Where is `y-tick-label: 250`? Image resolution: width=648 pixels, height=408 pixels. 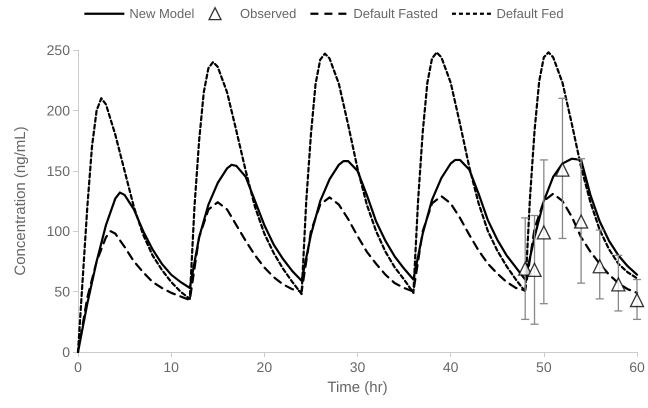 y-tick-label: 250 is located at coordinates (58, 50).